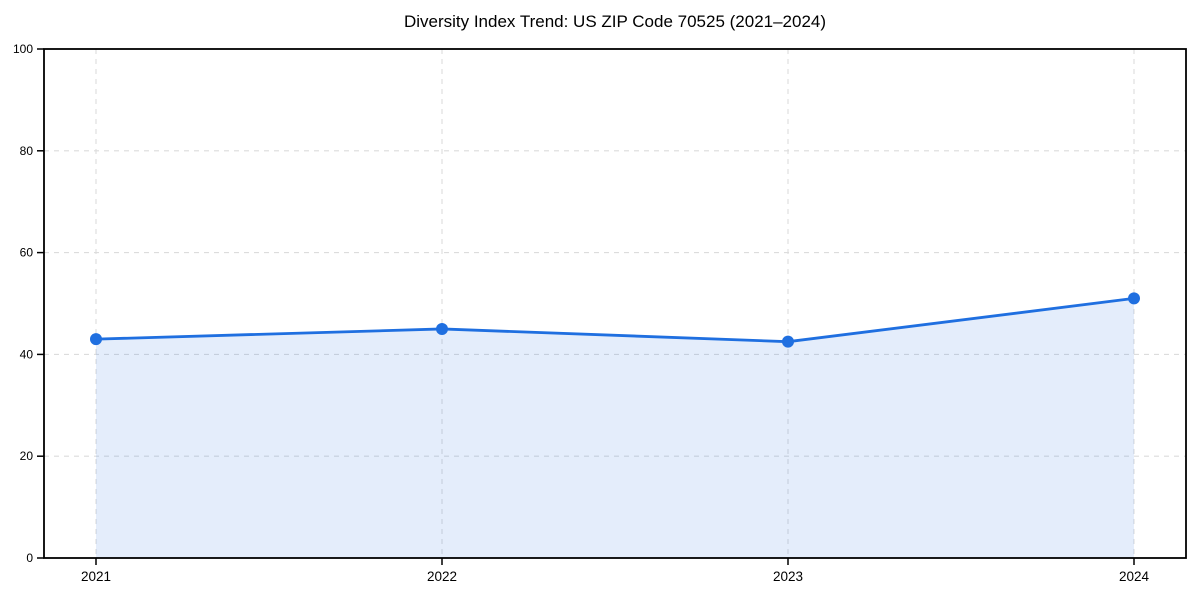  What do you see at coordinates (27, 354) in the screenshot?
I see `y-tick-label: 40` at bounding box center [27, 354].